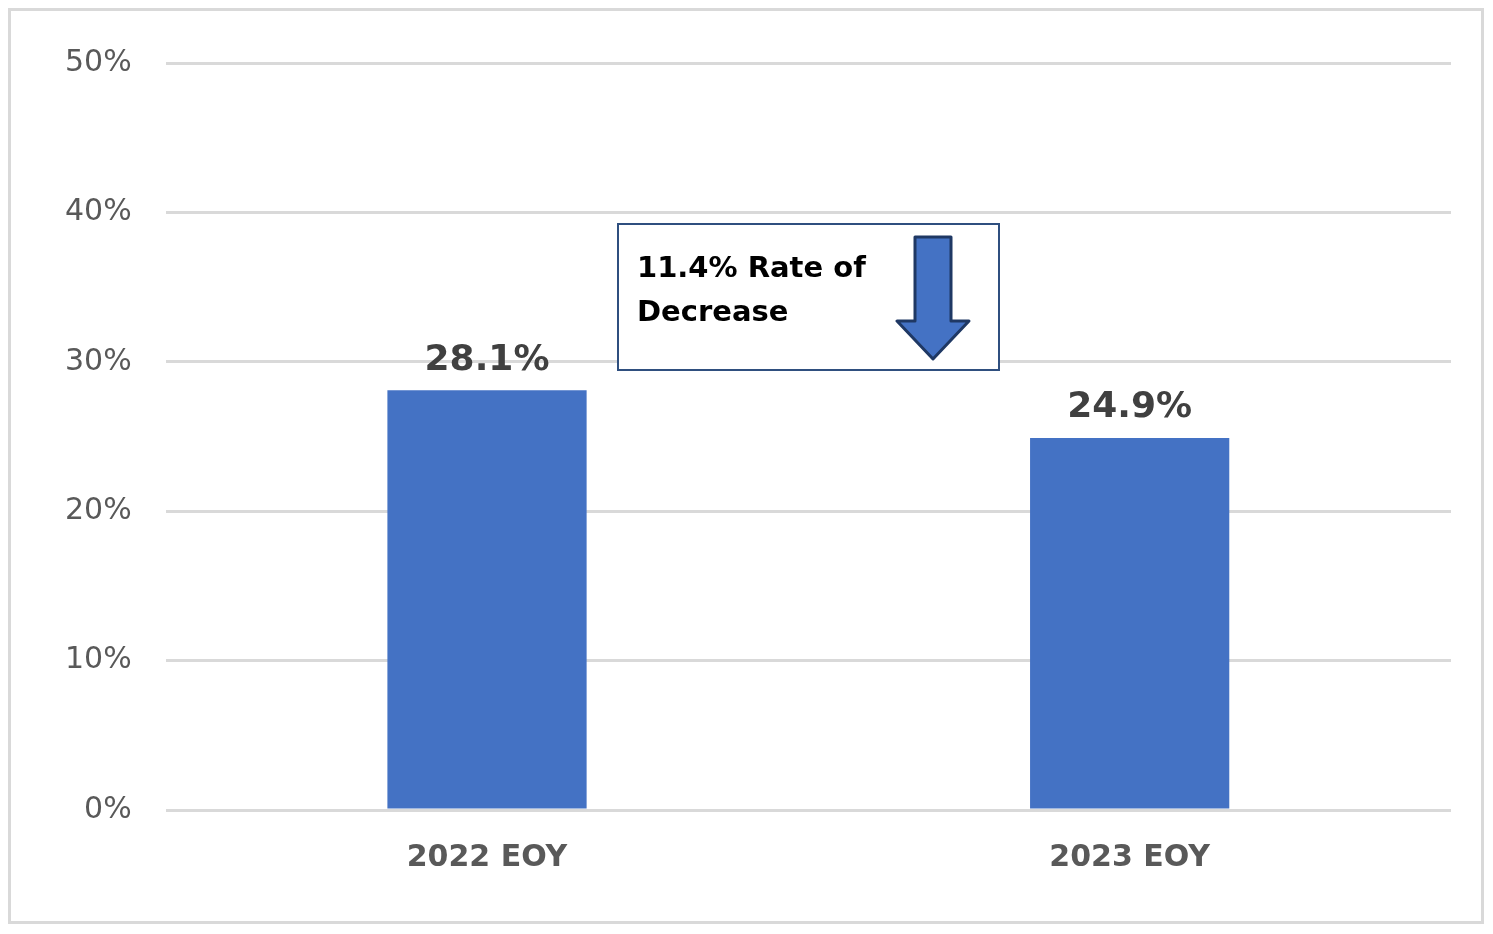 Image resolution: width=1493 pixels, height=934 pixels. What do you see at coordinates (98, 60) in the screenshot?
I see `y-tick-label: 50%` at bounding box center [98, 60].